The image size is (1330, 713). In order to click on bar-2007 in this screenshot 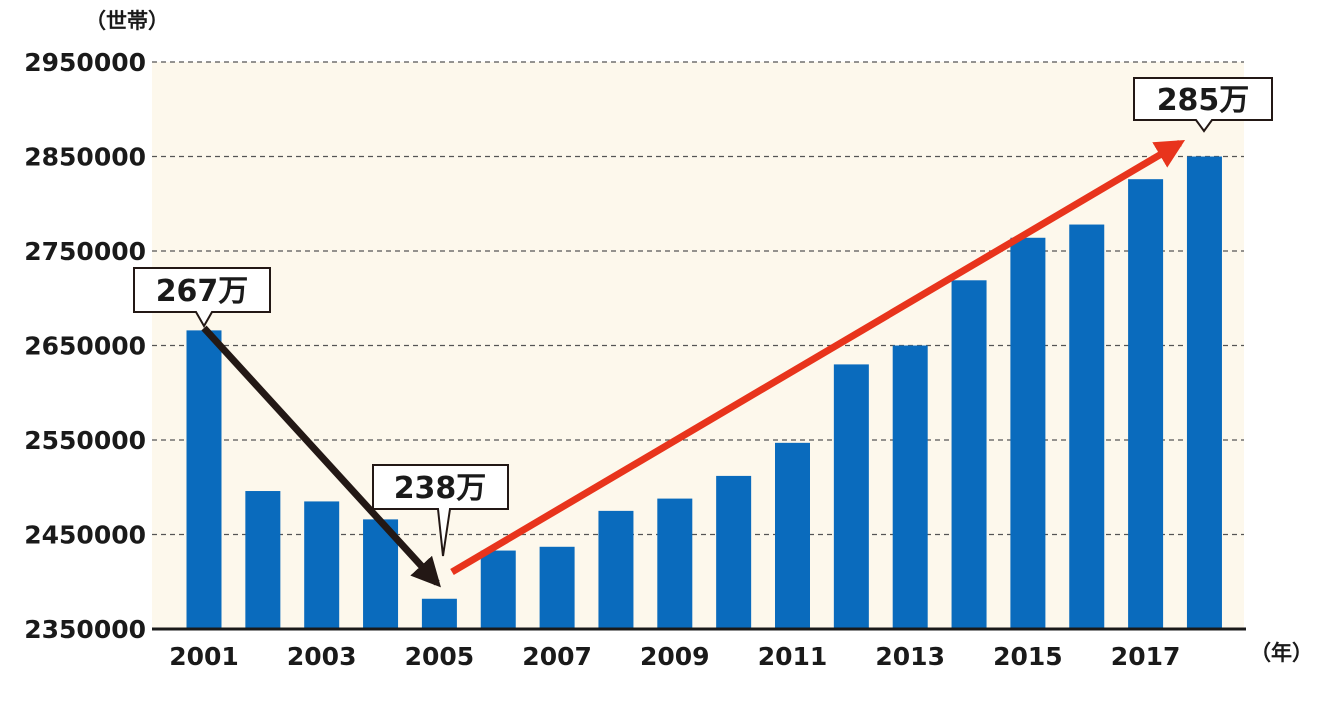, I will do `click(557, 587)`.